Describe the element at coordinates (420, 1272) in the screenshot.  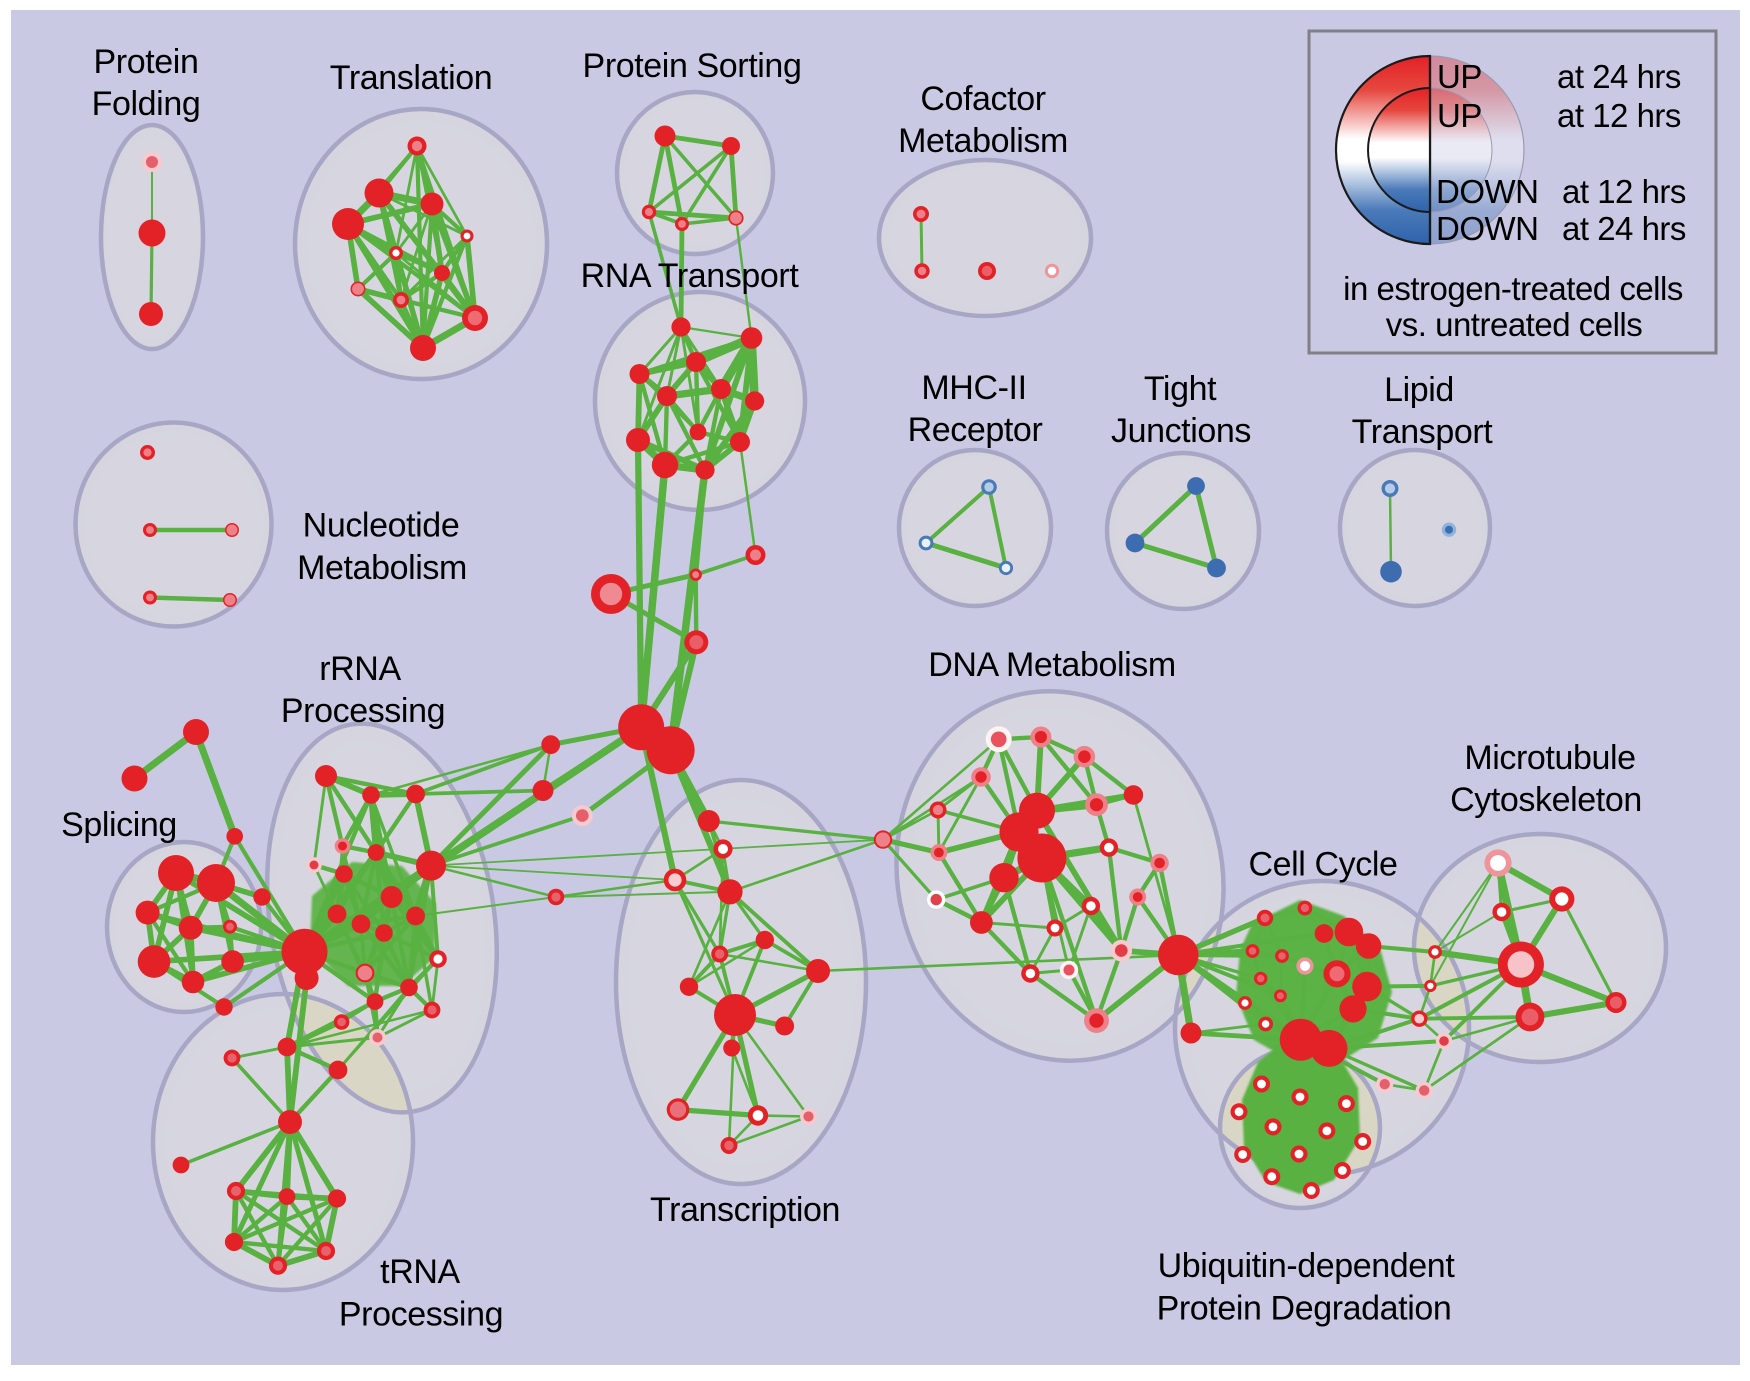
I see `svg-text: tRNA` at that location.